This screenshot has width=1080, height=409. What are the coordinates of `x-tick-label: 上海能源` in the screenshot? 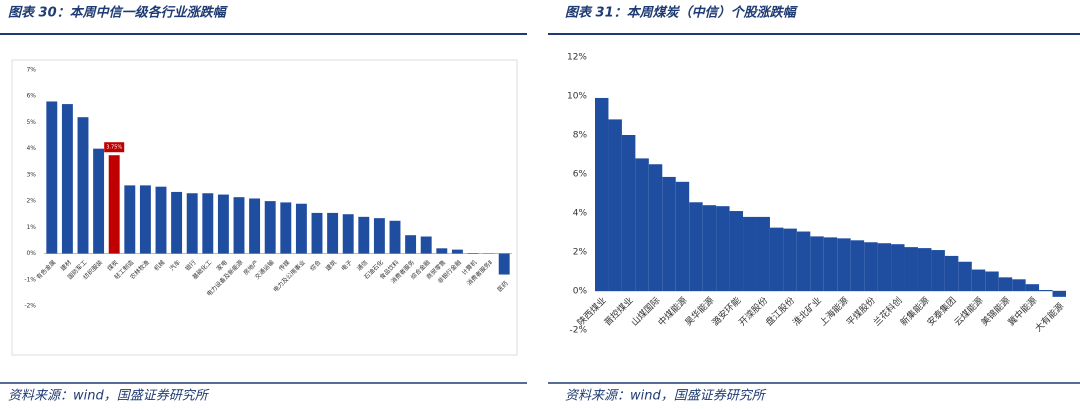 It's located at (834, 311).